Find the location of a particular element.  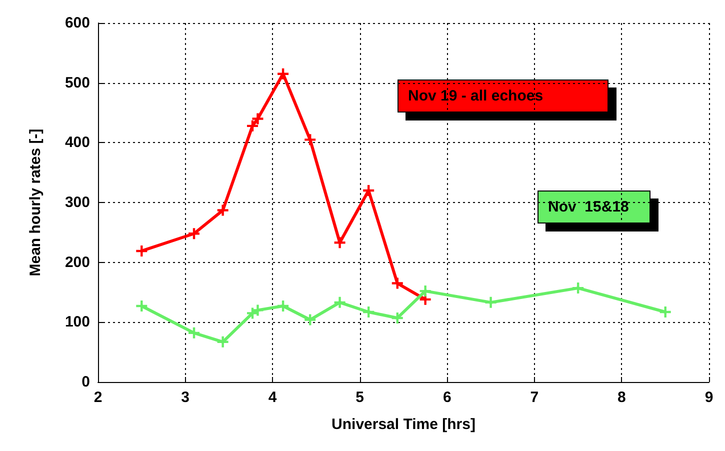

x-tick-label: 3 is located at coordinates (185, 397).